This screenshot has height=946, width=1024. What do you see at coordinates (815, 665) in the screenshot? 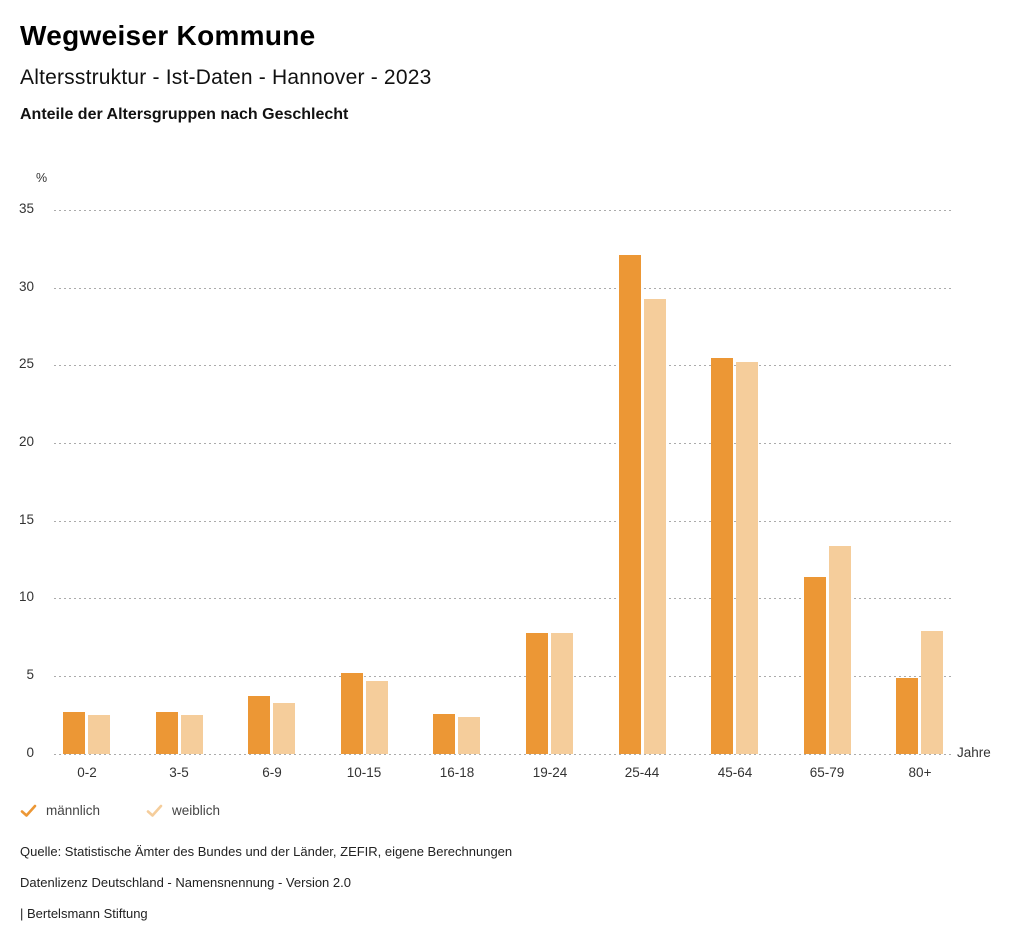
I see `bar-männlich-65-79` at bounding box center [815, 665].